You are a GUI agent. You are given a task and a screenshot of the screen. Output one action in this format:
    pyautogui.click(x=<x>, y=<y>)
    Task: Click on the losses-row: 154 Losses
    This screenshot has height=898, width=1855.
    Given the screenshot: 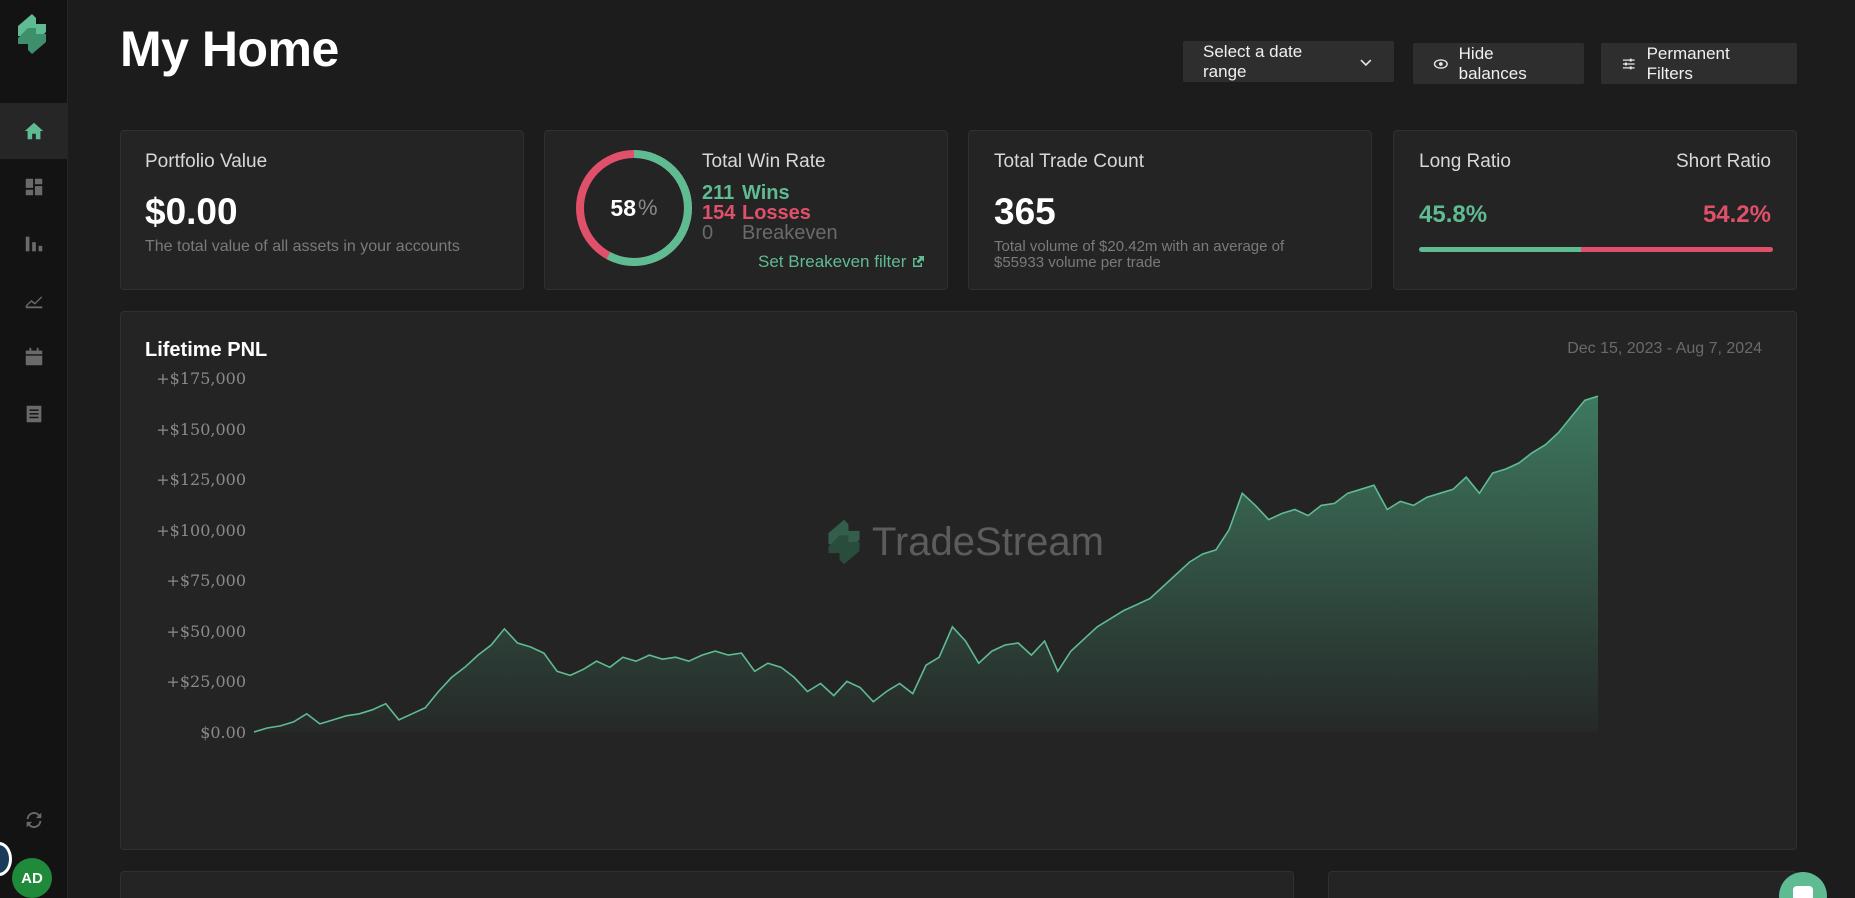 What is the action you would take?
    pyautogui.click(x=756, y=213)
    